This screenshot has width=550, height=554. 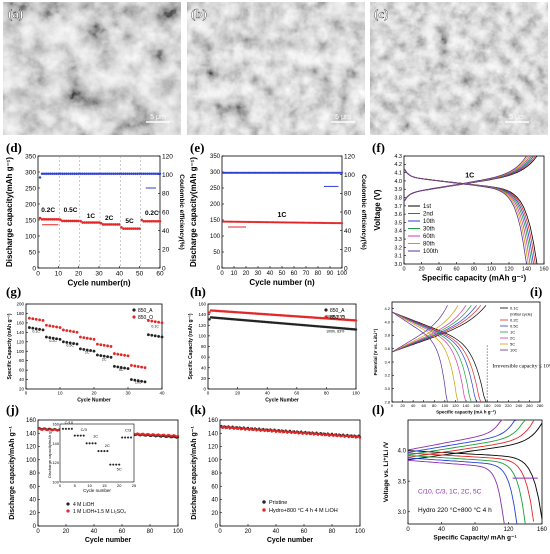 I want to click on y2-tick-label: 40, so click(x=348, y=231).